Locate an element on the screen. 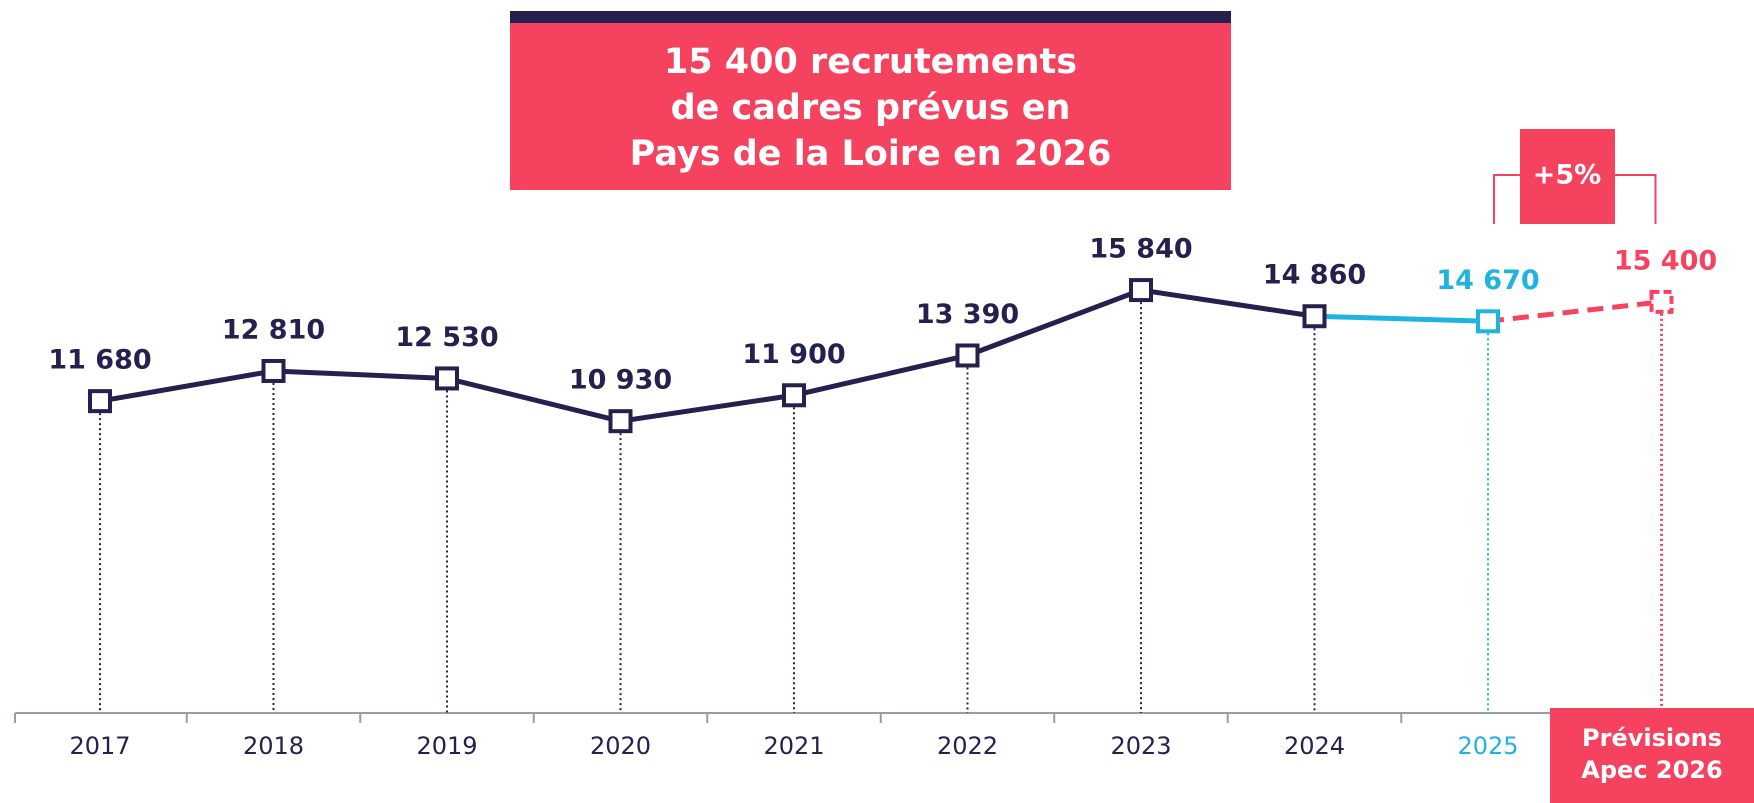  x-tick-label: 2021 is located at coordinates (793, 746).